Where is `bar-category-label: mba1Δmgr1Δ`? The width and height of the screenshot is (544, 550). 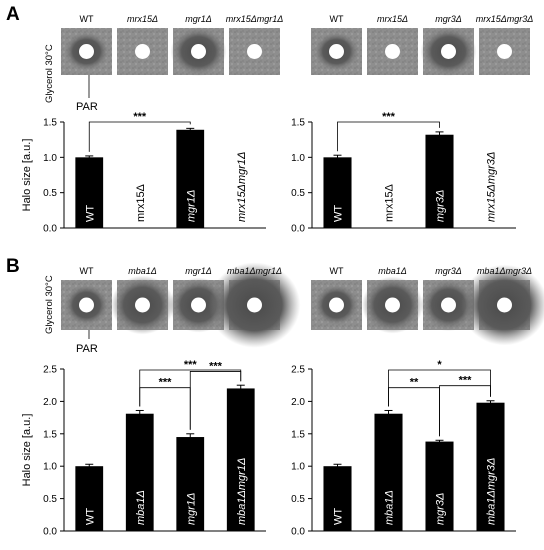
bar-category-label: mba1Δmgr1Δ is located at coordinates (242, 491).